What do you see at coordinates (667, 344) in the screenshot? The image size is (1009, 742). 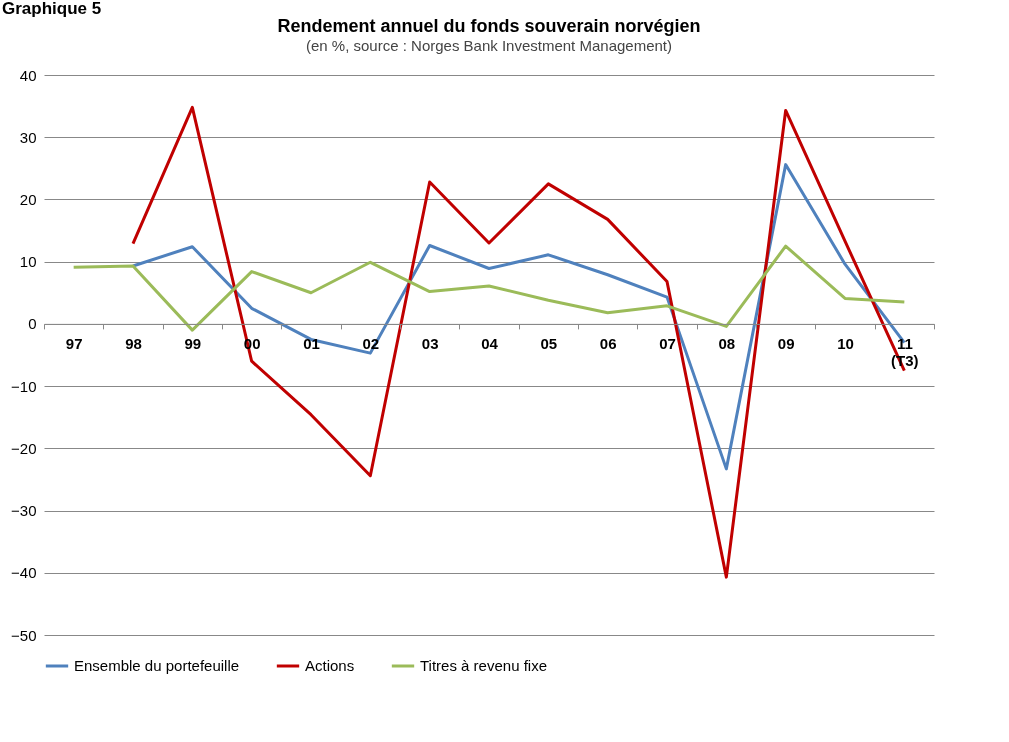 I see `x-tick-label: 07` at bounding box center [667, 344].